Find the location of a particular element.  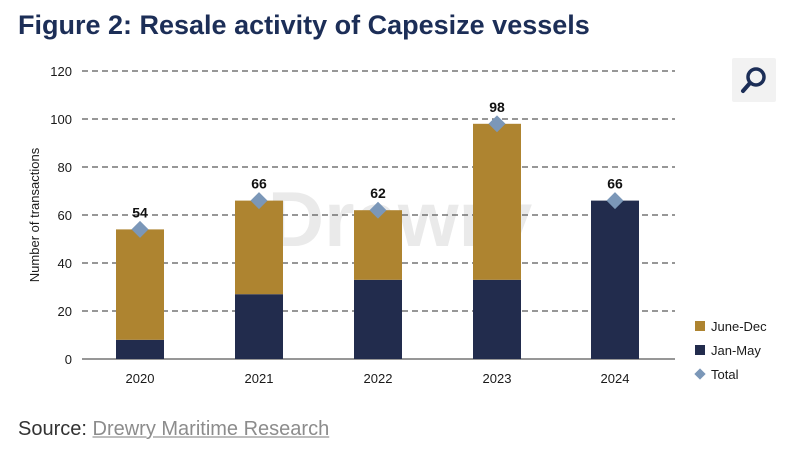

y-tick-label: 40 is located at coordinates (65, 263).